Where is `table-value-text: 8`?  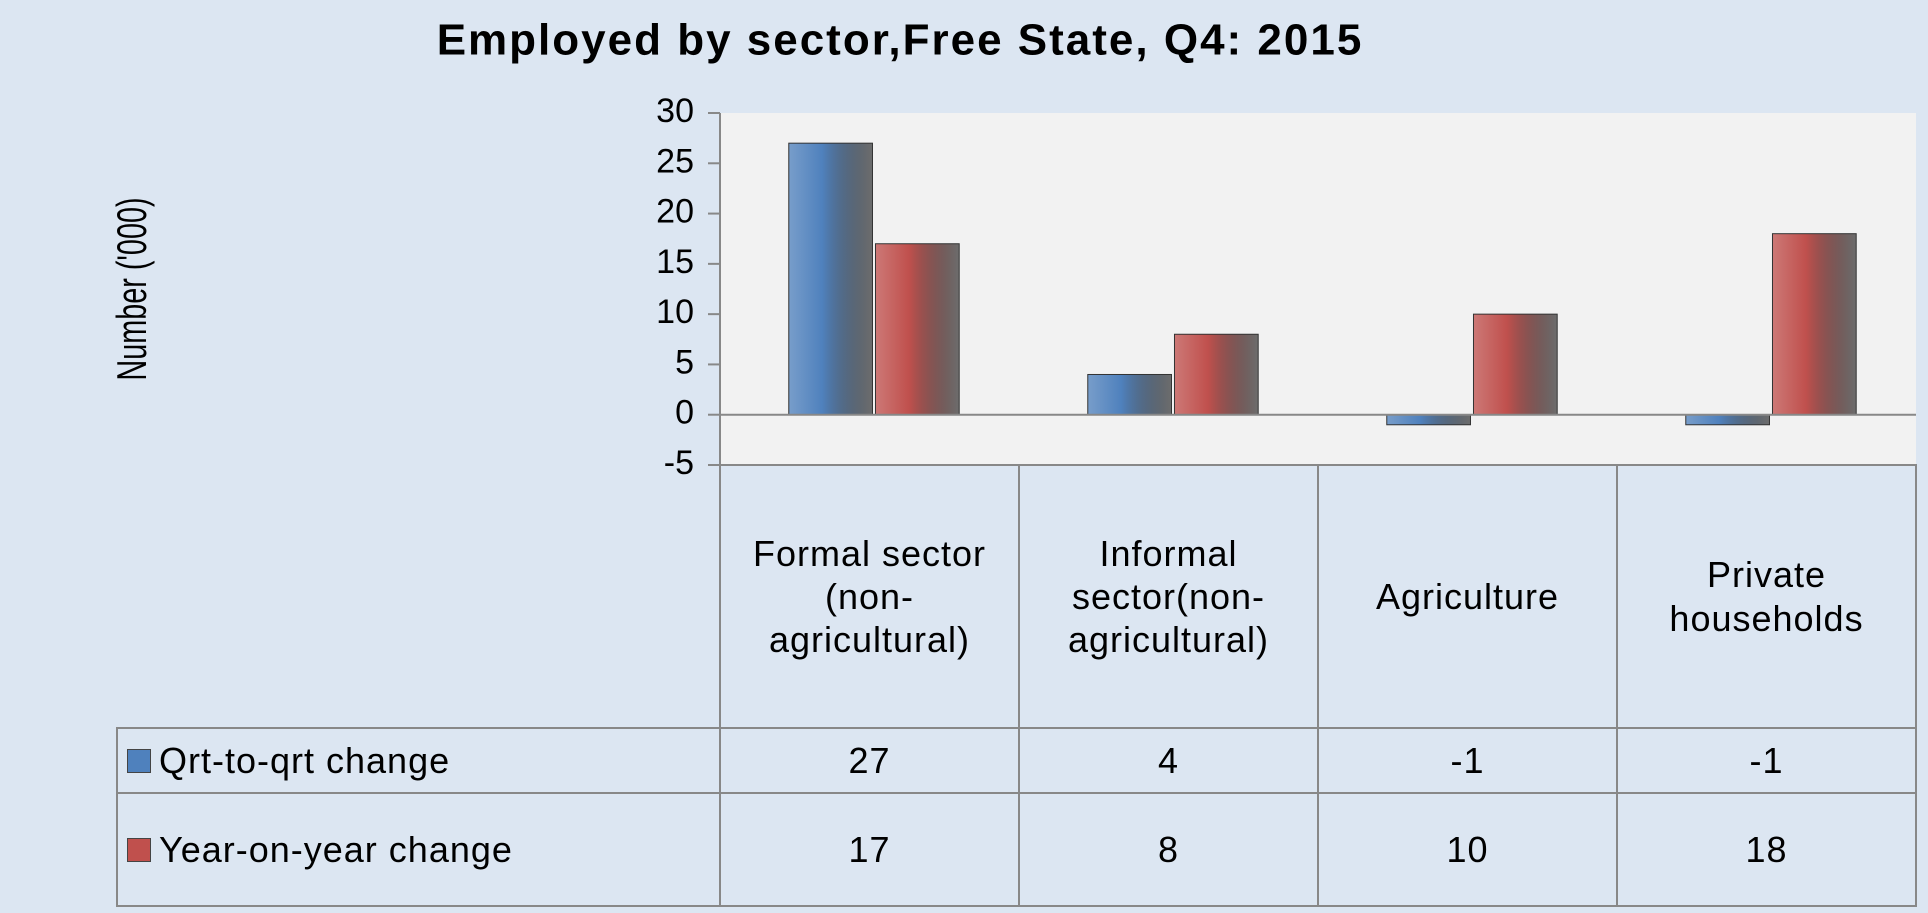 table-value-text: 8 is located at coordinates (1168, 849).